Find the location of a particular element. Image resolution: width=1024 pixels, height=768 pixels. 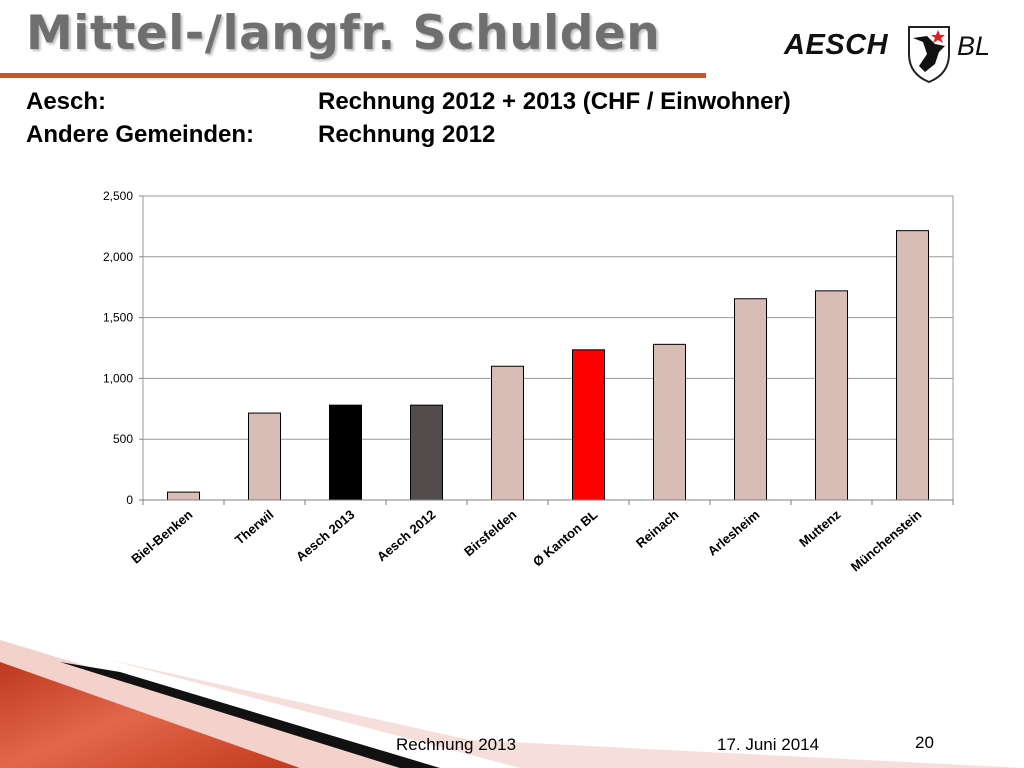

subtitle-value: Rechnung 2012 + 2013 (CHF / Einwohner) is located at coordinates (554, 101).